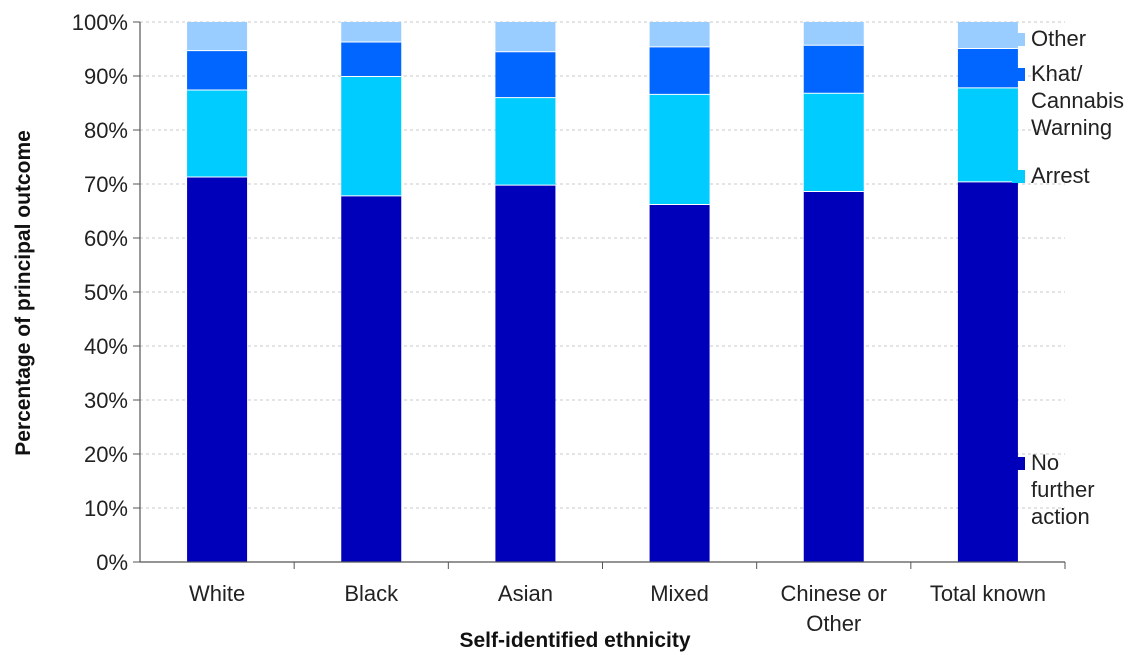 Image resolution: width=1145 pixels, height=655 pixels. I want to click on x-tick-label: Black, so click(371, 593).